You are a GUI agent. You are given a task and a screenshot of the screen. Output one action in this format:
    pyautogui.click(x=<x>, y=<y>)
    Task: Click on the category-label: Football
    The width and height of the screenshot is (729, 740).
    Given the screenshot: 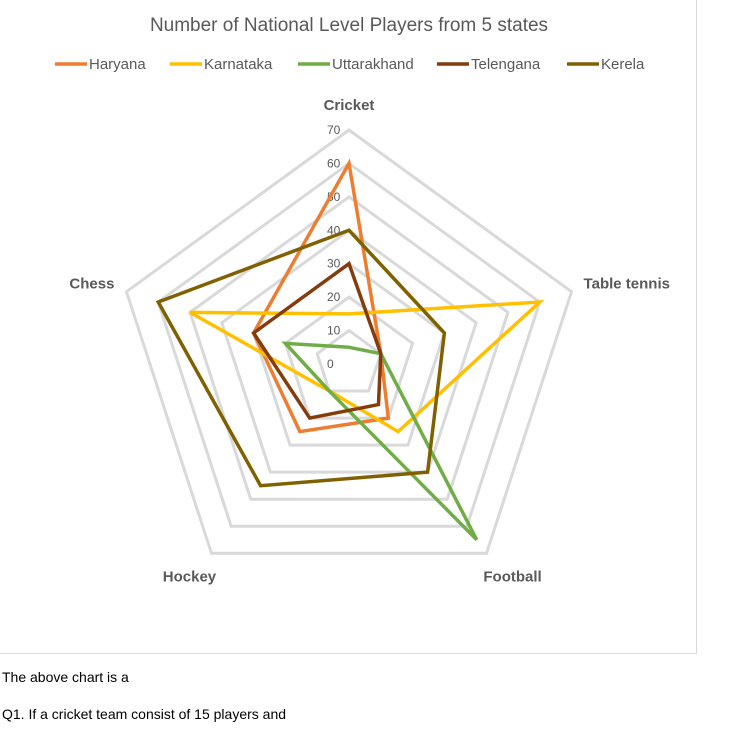 What is the action you would take?
    pyautogui.click(x=512, y=576)
    